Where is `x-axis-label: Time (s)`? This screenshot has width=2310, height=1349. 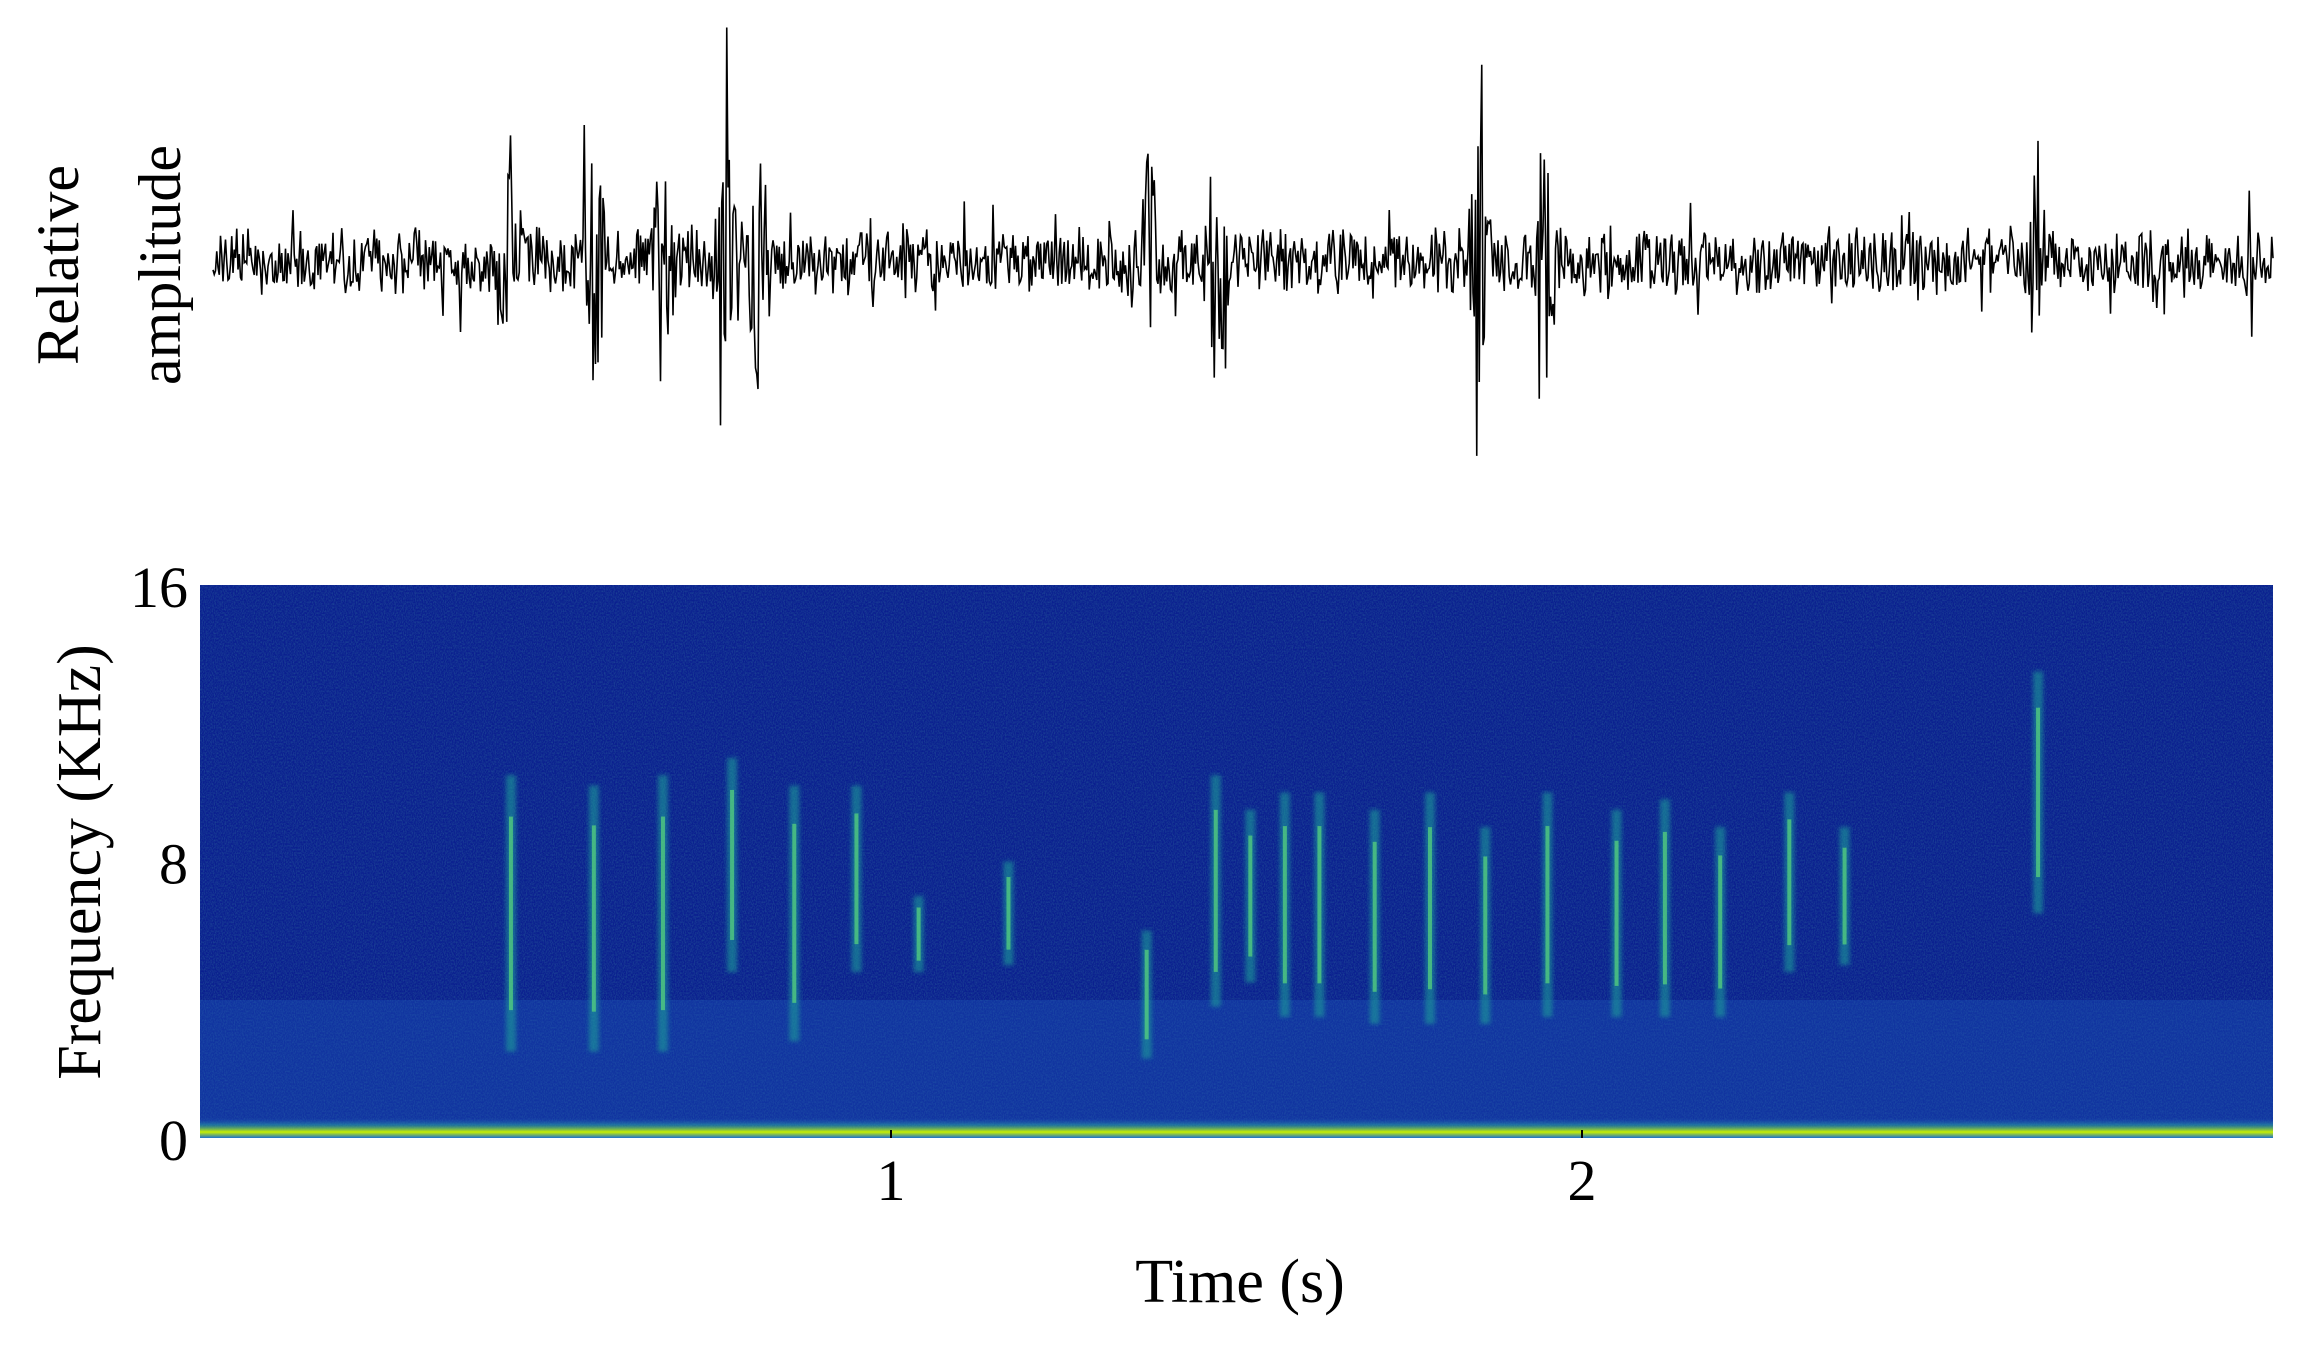
x-axis-label: Time (s) is located at coordinates (1240, 1282).